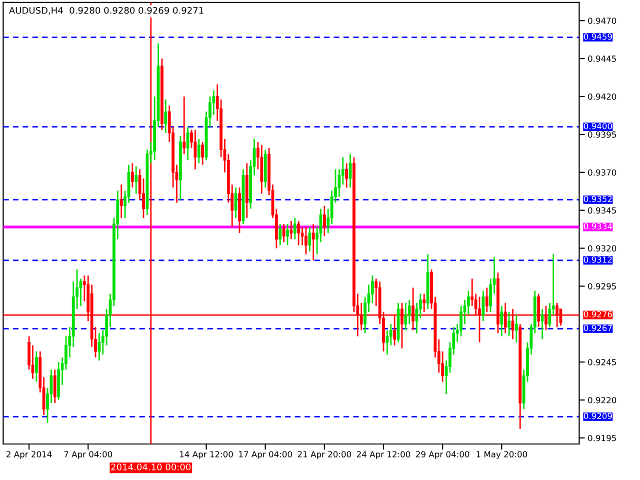 Image resolution: width=640 pixels, height=480 pixels. Describe the element at coordinates (598, 328) in the screenshot. I see `ref-line-label: 0.9267` at that location.